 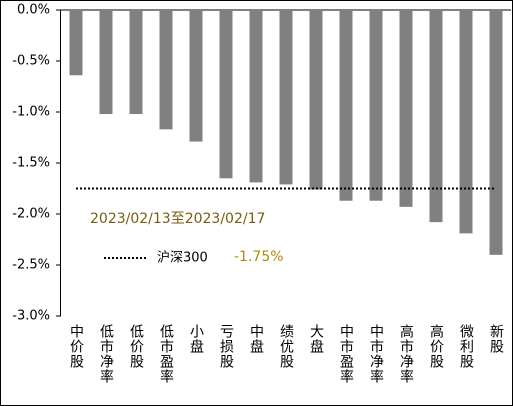 What do you see at coordinates (196, 339) in the screenshot?
I see `x-tick-label: 小盘` at bounding box center [196, 339].